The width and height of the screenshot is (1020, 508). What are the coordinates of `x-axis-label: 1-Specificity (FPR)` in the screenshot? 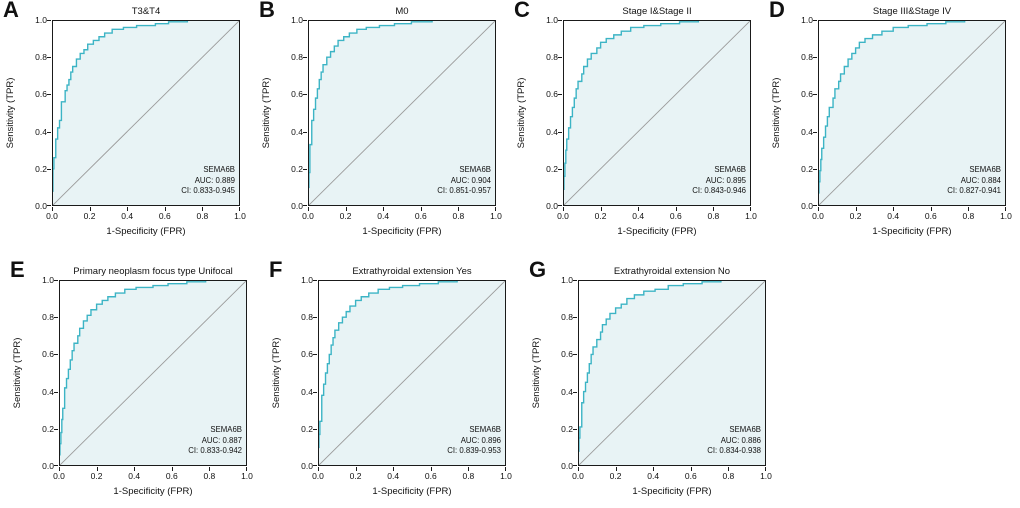 It's located at (657, 231).